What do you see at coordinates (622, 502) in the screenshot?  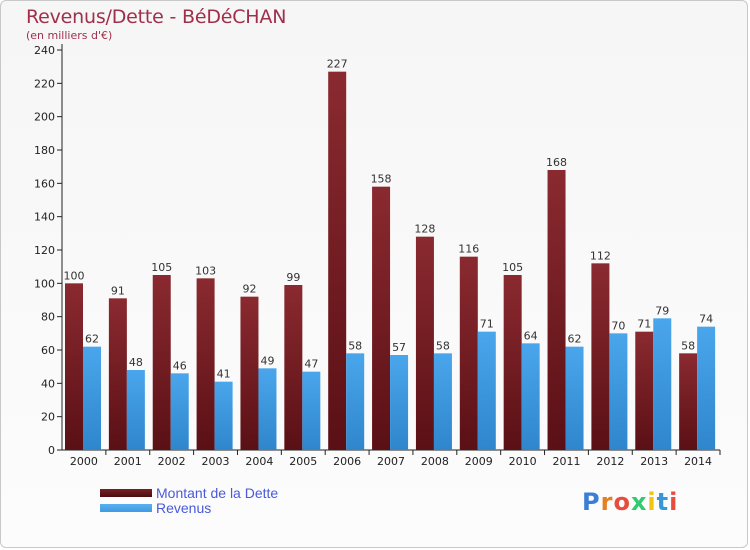 I see `logo-letter: o` at bounding box center [622, 502].